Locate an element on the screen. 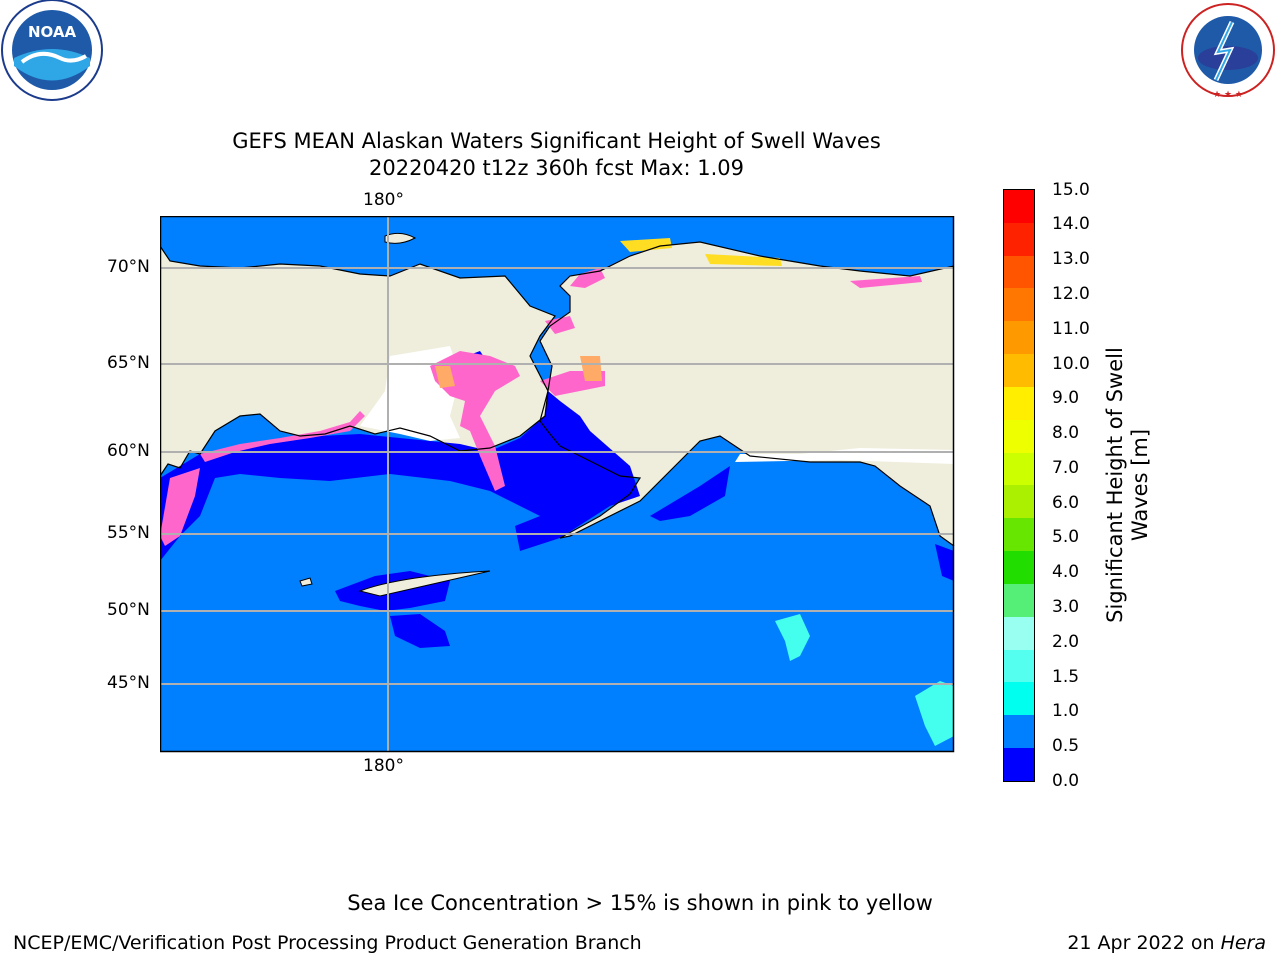 This screenshot has height=960, width=1280. colorbar-label-line2: Waves [m] is located at coordinates (1140, 485).